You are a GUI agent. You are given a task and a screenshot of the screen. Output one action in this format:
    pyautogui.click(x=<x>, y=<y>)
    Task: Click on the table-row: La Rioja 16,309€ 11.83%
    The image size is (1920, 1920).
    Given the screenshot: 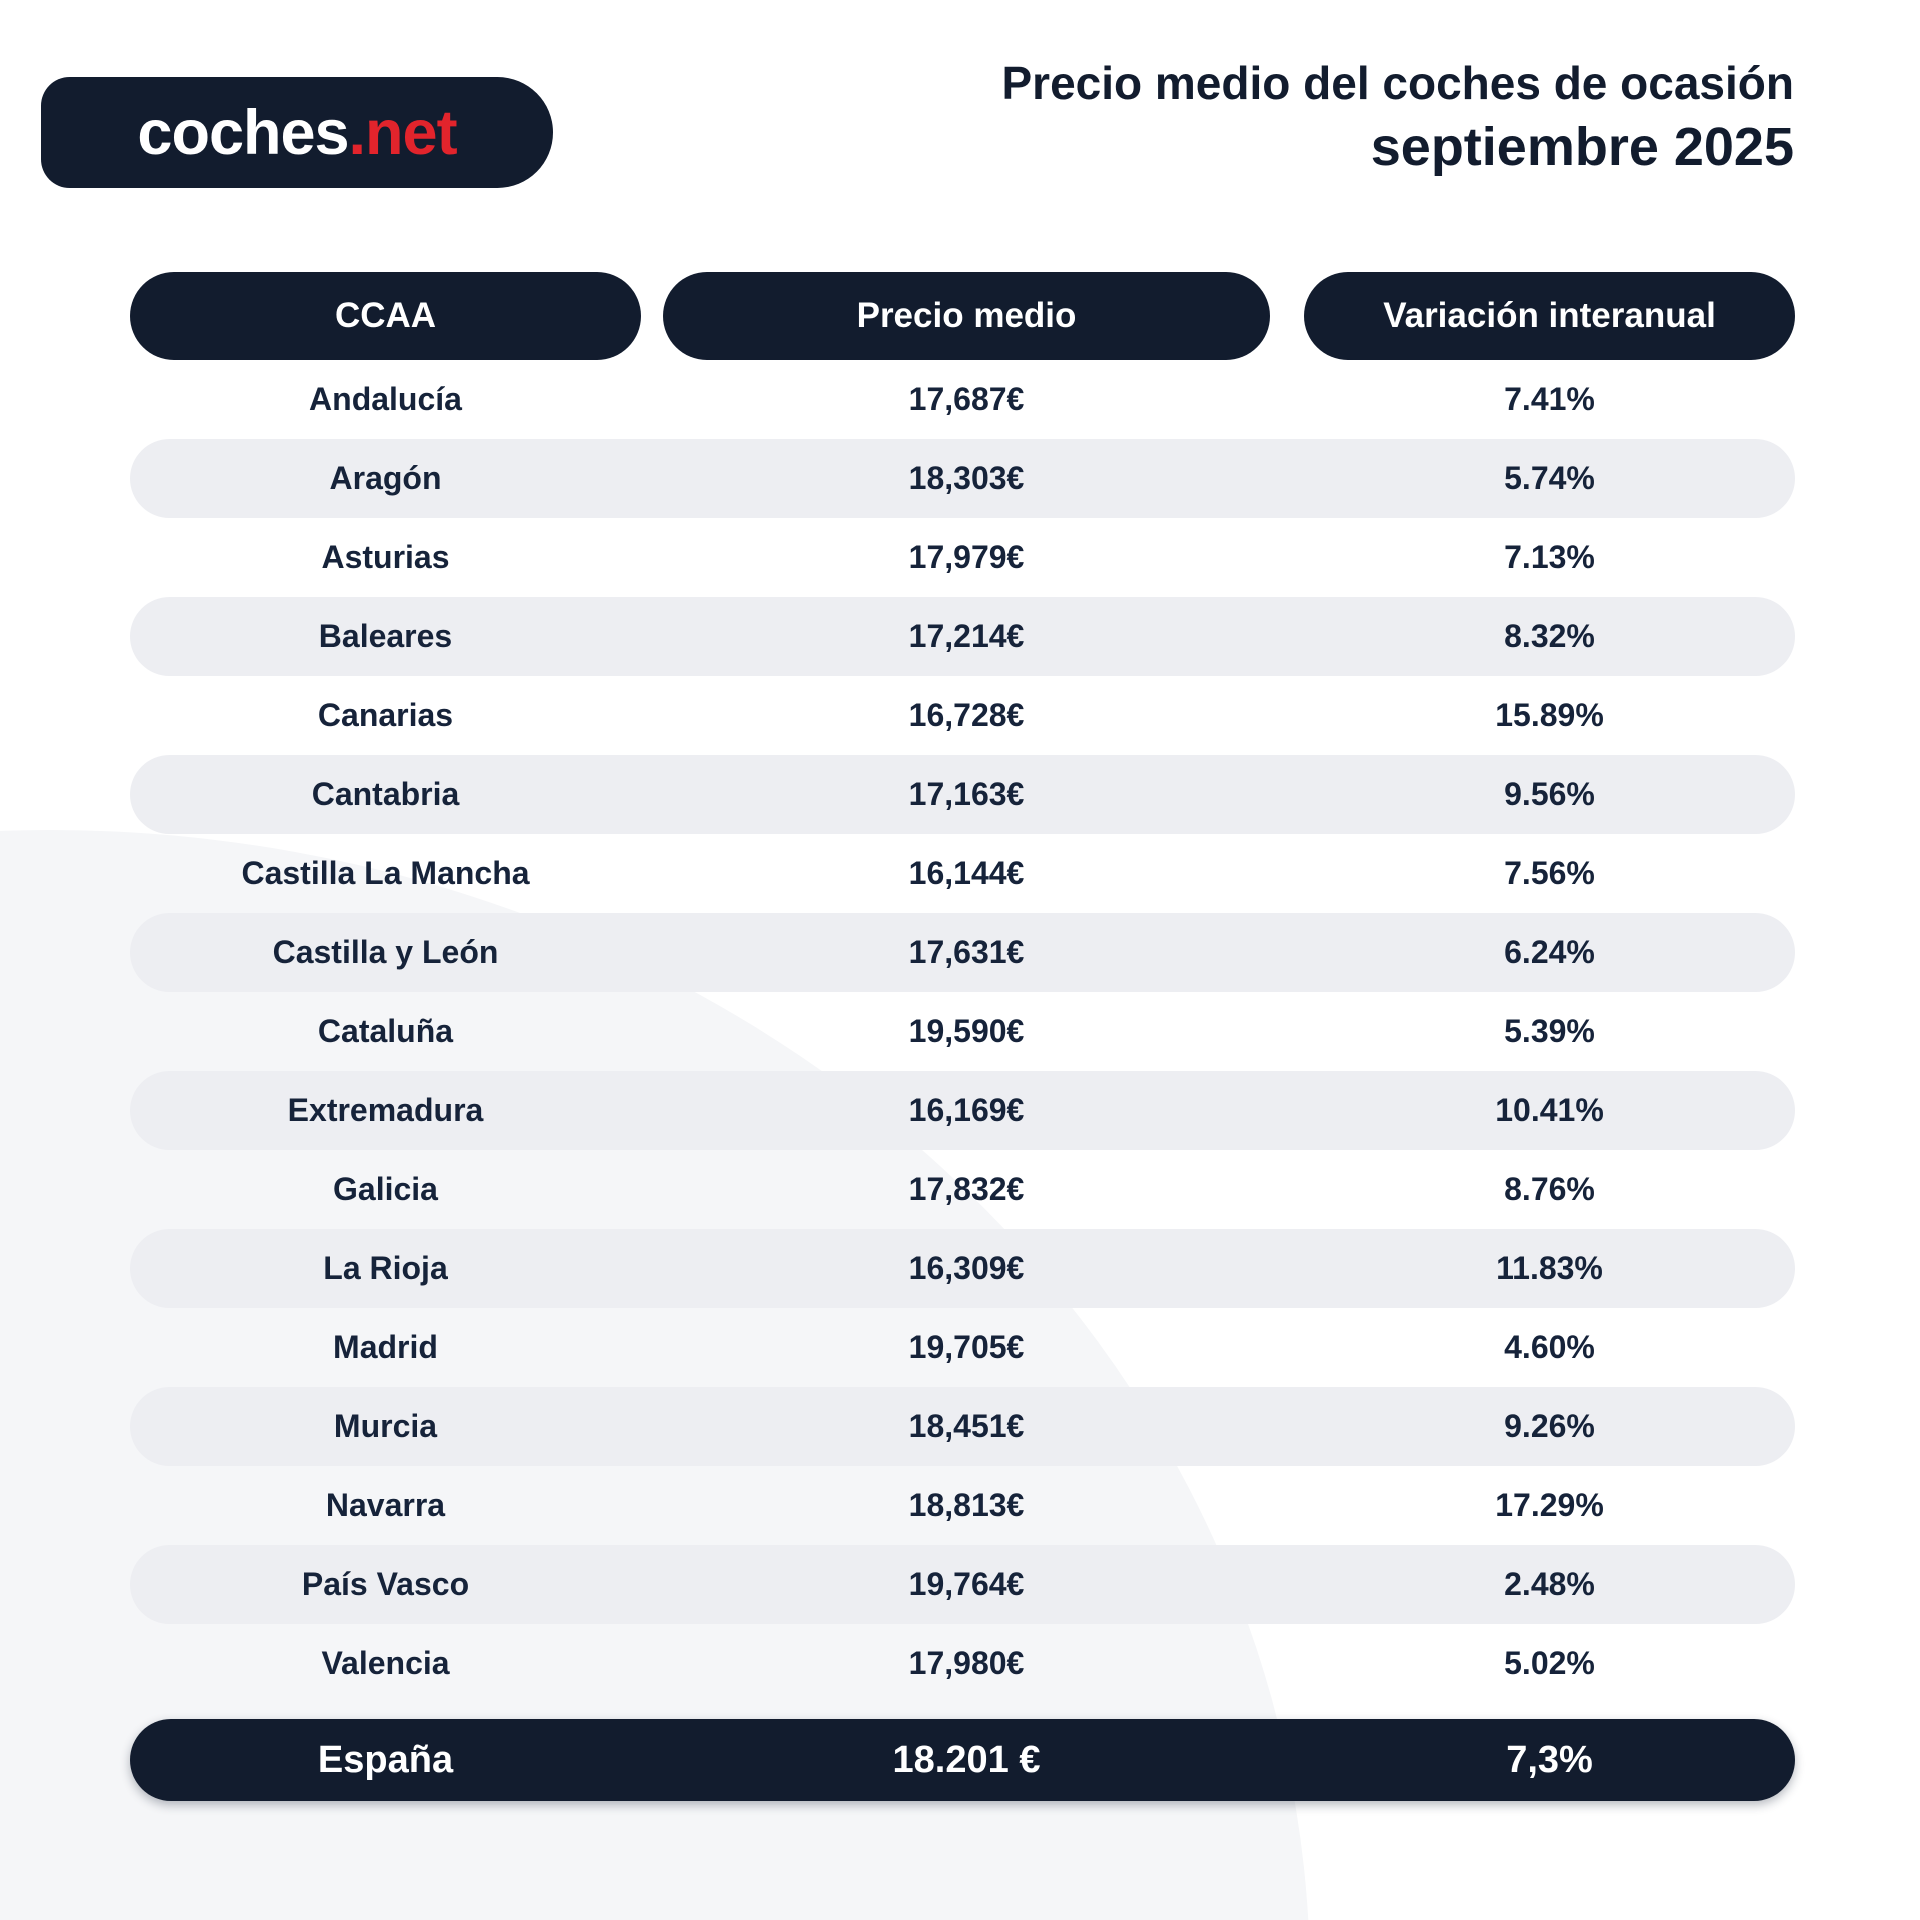 What is the action you would take?
    pyautogui.click(x=962, y=1268)
    